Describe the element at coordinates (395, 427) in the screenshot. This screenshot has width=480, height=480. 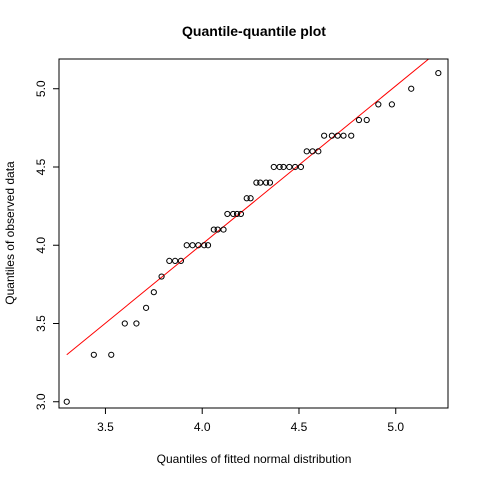
I see `x-tick-label: 5.0` at that location.